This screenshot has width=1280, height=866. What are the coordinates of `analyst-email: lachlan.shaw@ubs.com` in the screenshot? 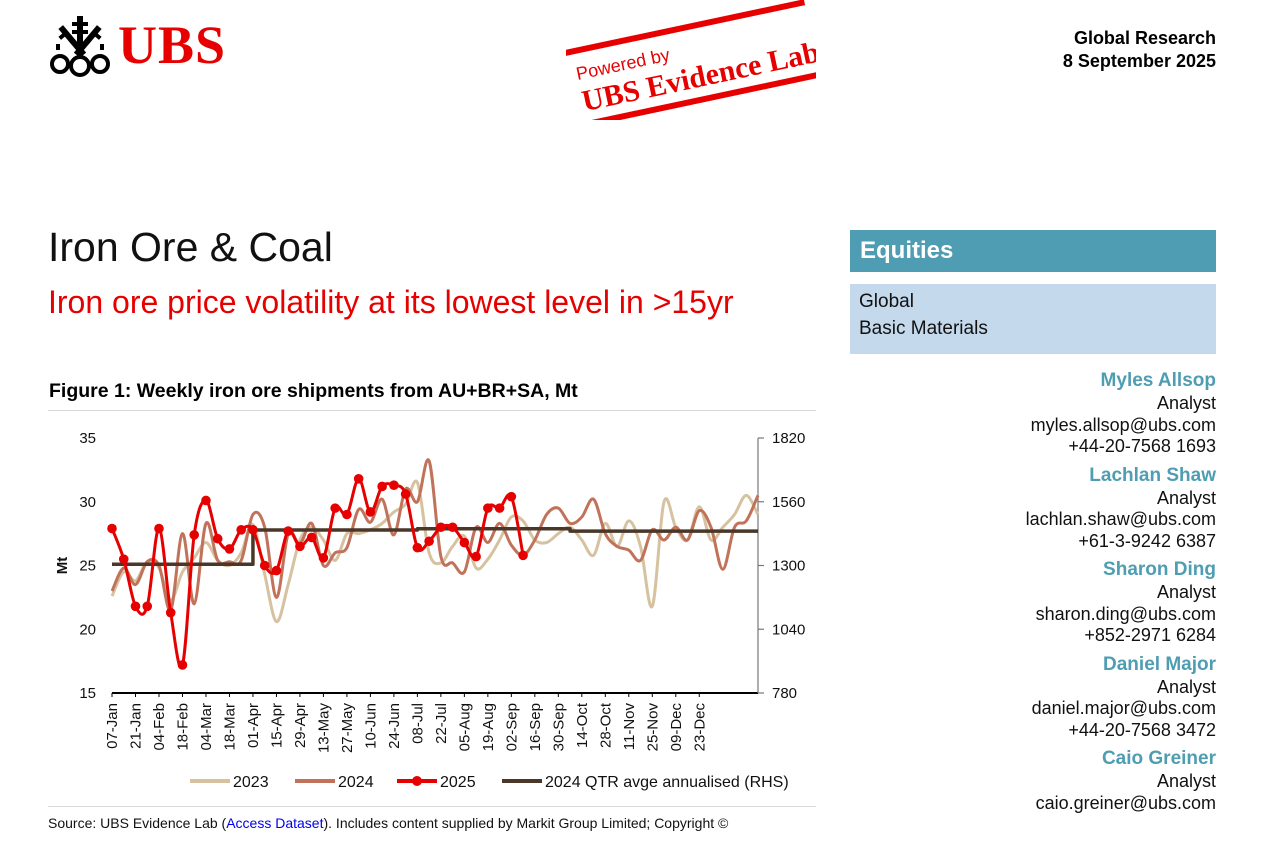 It's located at (1120, 519).